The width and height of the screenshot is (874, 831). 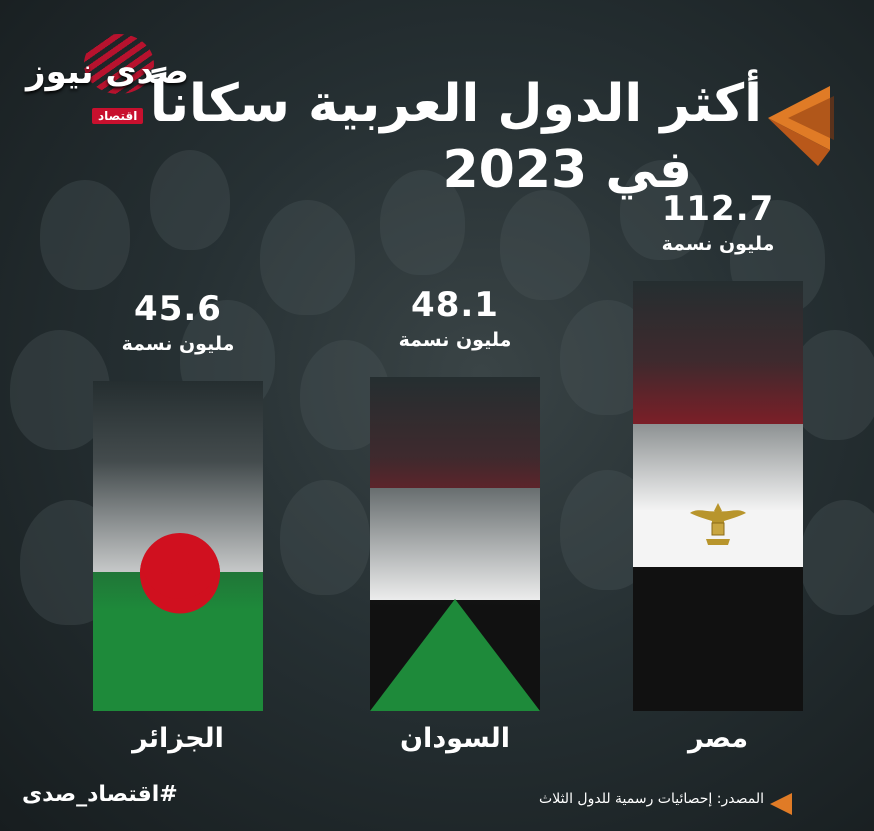 What do you see at coordinates (456, 137) in the screenshot?
I see `page-title: أكثر الدول العربية سكاناً في 2023` at bounding box center [456, 137].